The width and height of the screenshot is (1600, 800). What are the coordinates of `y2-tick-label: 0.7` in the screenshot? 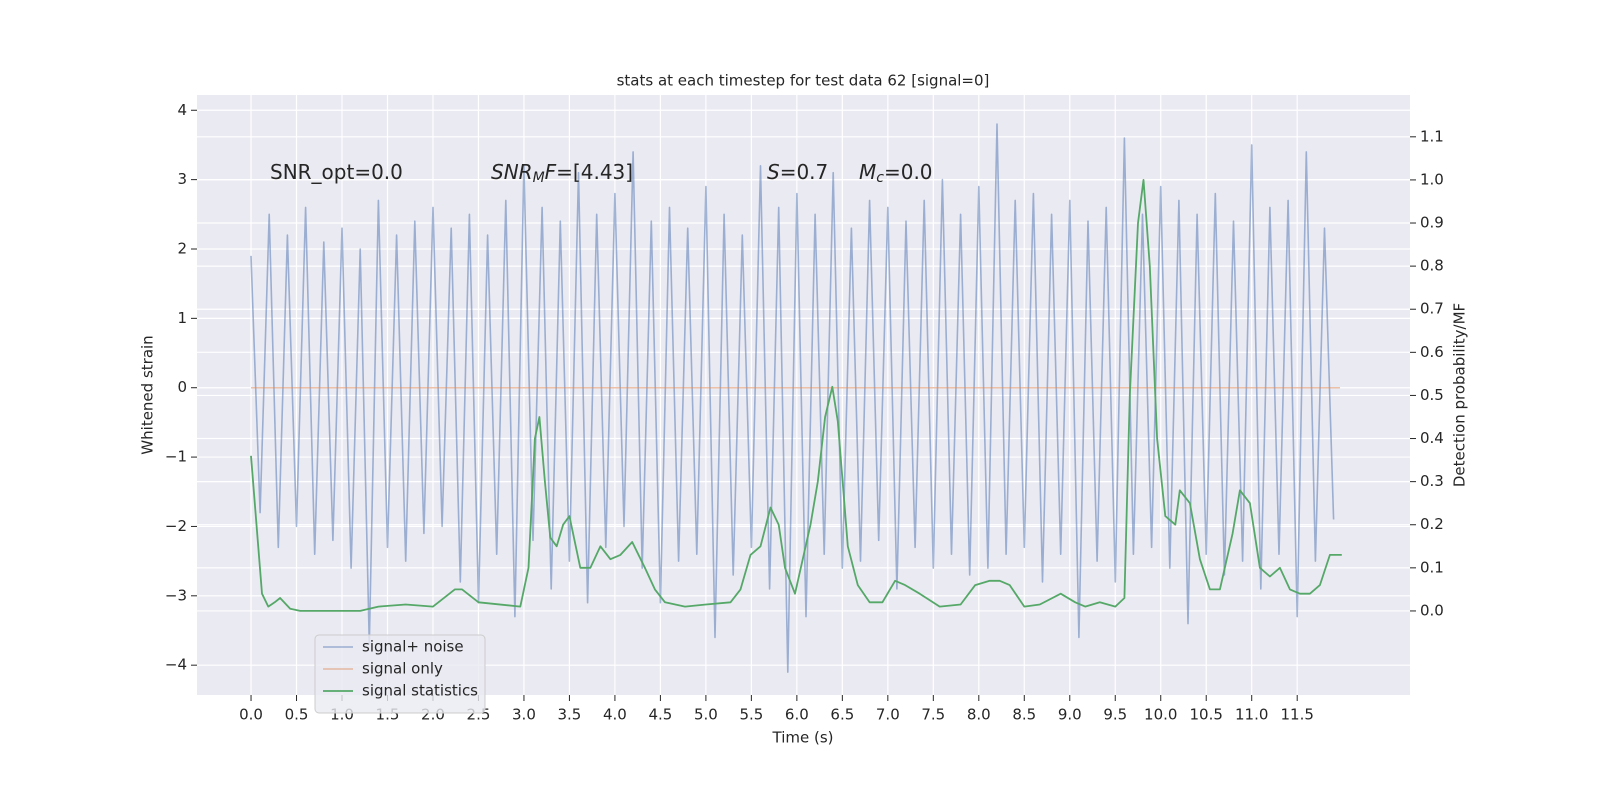 It's located at (1432, 309).